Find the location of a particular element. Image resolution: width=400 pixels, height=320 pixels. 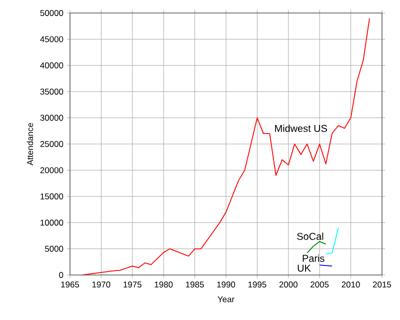

x-tick-label: 1985 is located at coordinates (195, 285).